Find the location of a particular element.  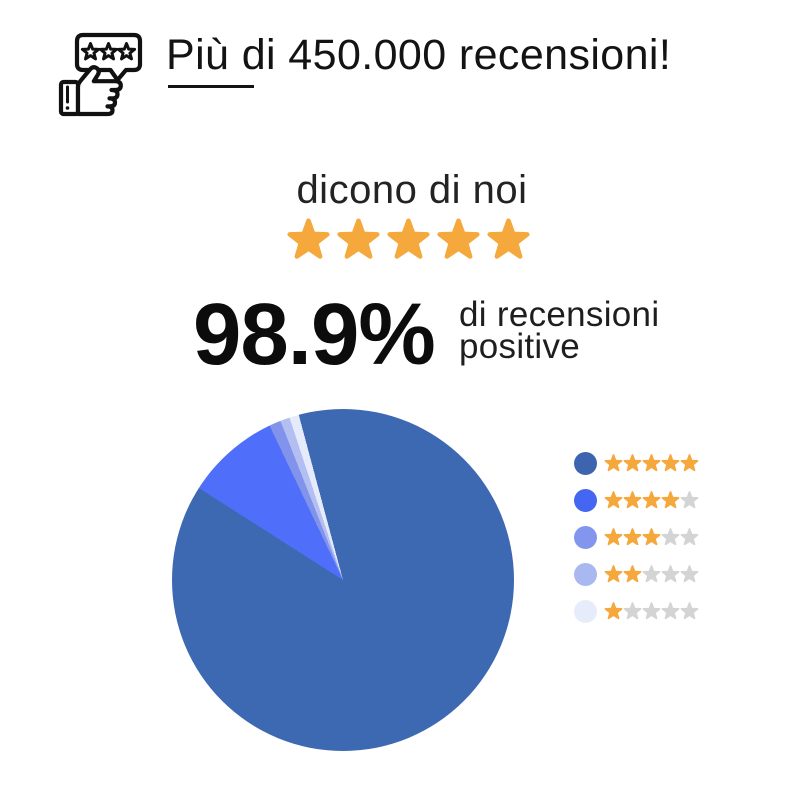

title-underline is located at coordinates (211, 86).